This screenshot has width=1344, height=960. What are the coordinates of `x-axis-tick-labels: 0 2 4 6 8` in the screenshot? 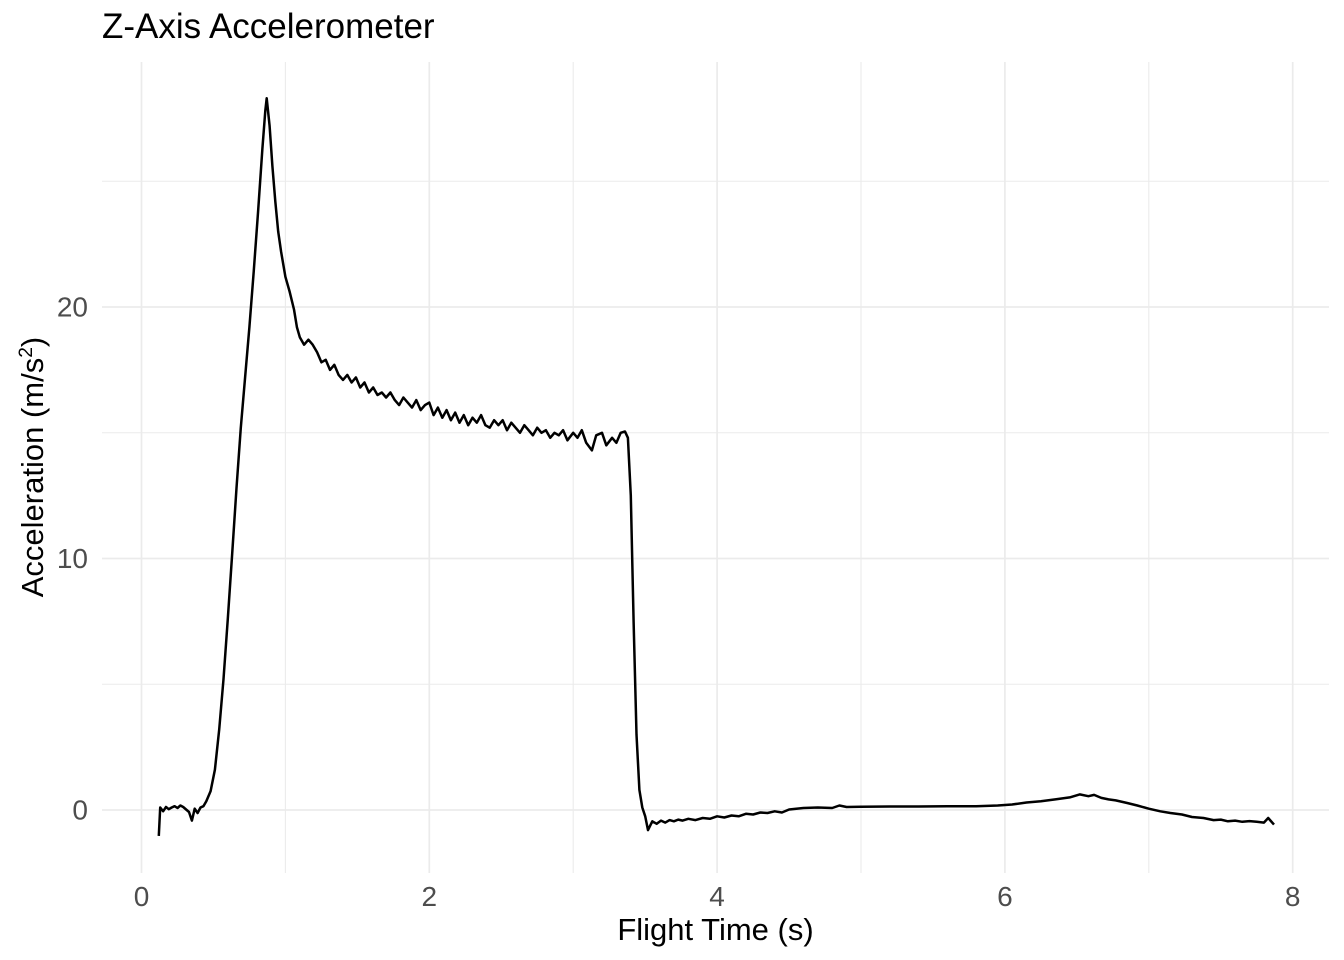 It's located at (717, 896).